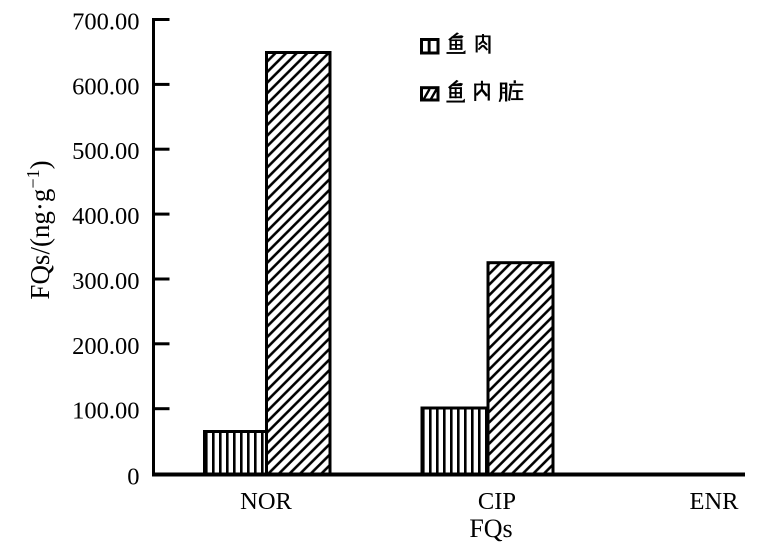 The height and width of the screenshot is (553, 778). I want to click on svg-text: CIP, so click(497, 501).